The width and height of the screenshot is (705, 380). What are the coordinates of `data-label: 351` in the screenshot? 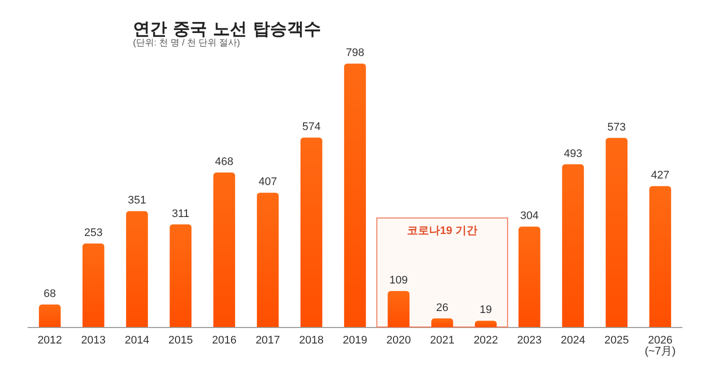 It's located at (137, 200).